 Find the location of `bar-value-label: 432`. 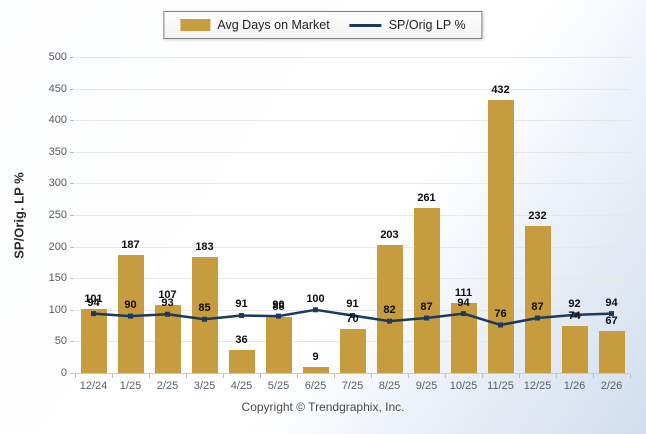

bar-value-label: 432 is located at coordinates (500, 89).